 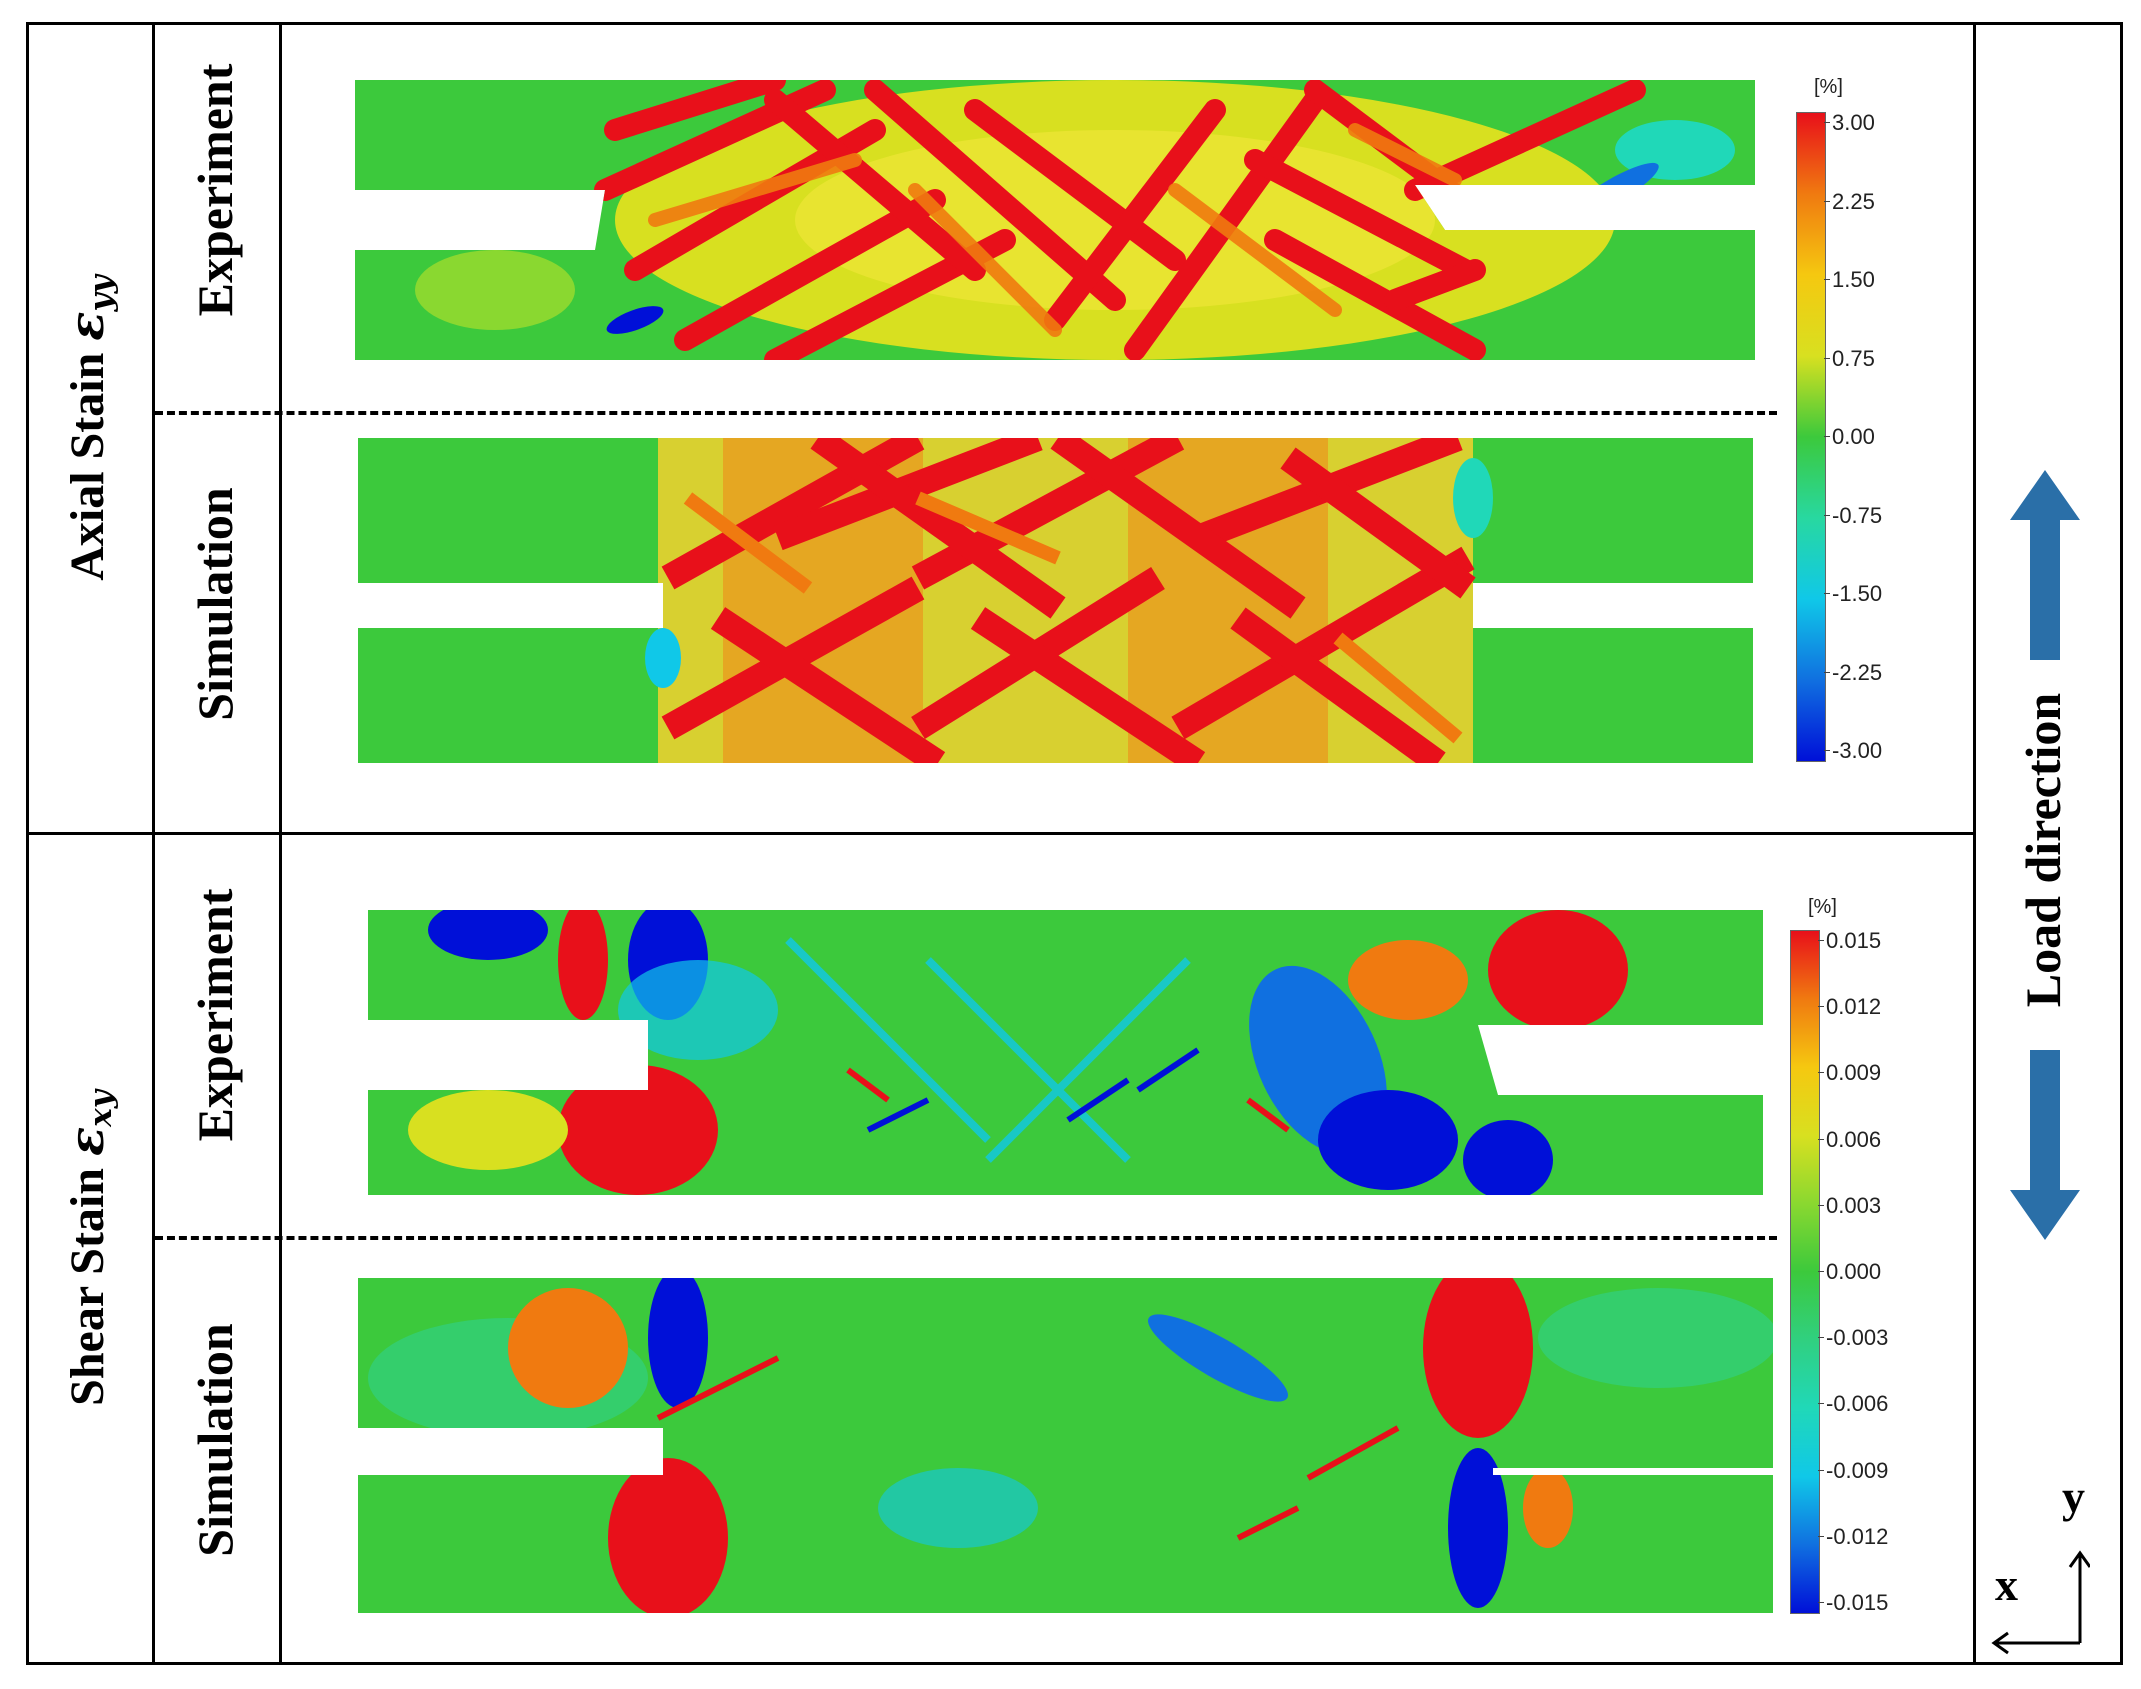 I want to click on axial-row-label: Axial Stain εyy, so click(x=89, y=427).